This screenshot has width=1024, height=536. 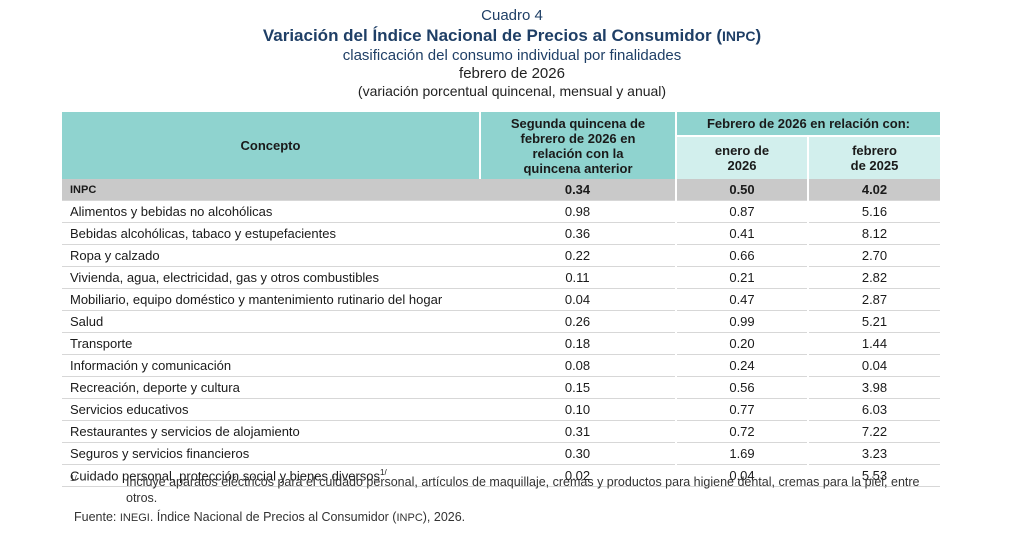 I want to click on row-annual-value: 3.23, so click(x=873, y=453).